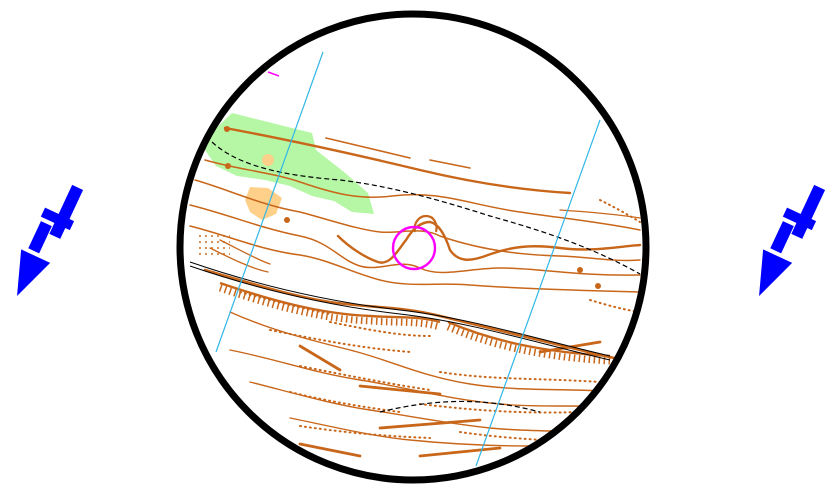  Describe the element at coordinates (268, 160) in the screenshot. I see `open-land-spot` at that location.